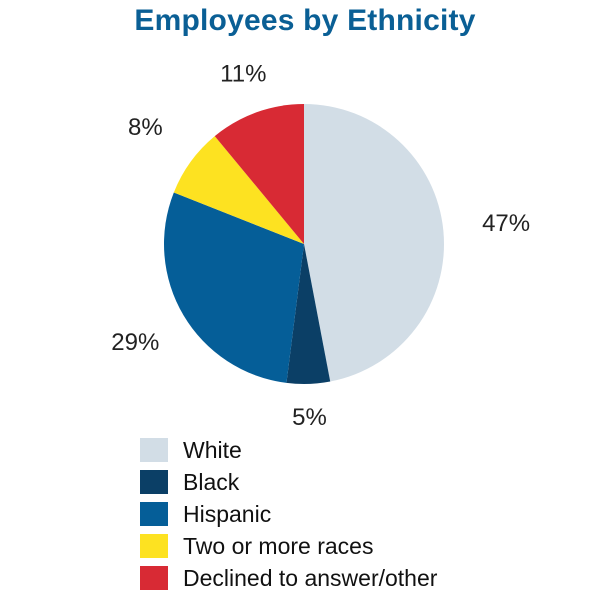 The image size is (610, 600). What do you see at coordinates (135, 342) in the screenshot?
I see `slice-label: 29%` at bounding box center [135, 342].